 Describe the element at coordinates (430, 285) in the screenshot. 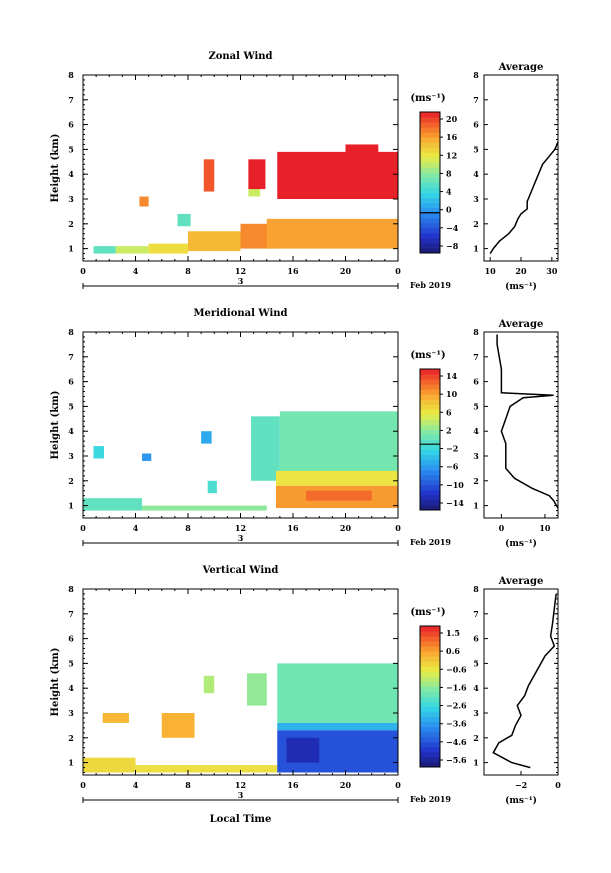

I see `date-label: Feb 2019` at that location.